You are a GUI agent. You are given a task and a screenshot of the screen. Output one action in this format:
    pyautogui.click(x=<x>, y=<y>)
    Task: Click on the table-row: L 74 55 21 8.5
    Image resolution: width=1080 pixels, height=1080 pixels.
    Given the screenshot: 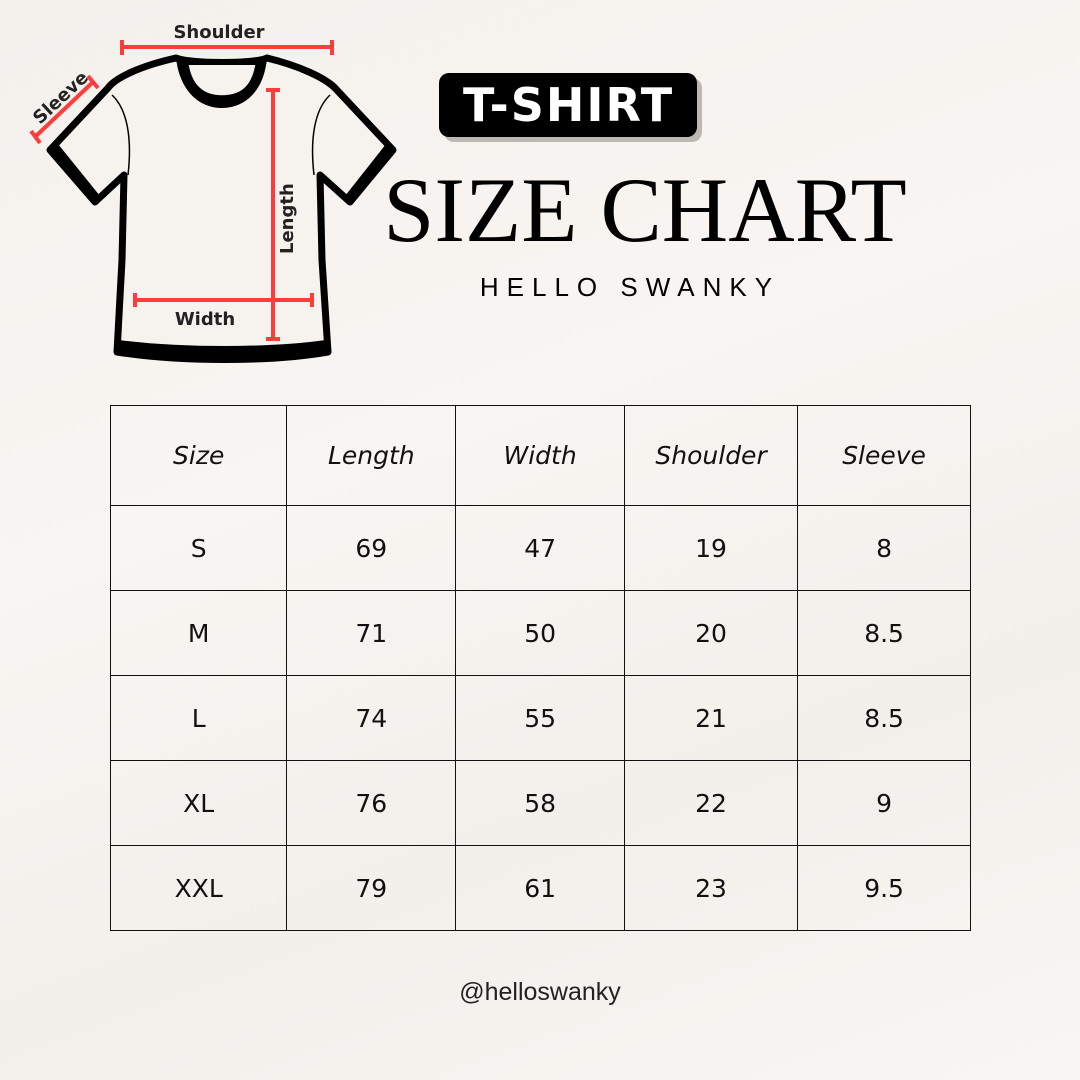 What is the action you would take?
    pyautogui.click(x=540, y=718)
    